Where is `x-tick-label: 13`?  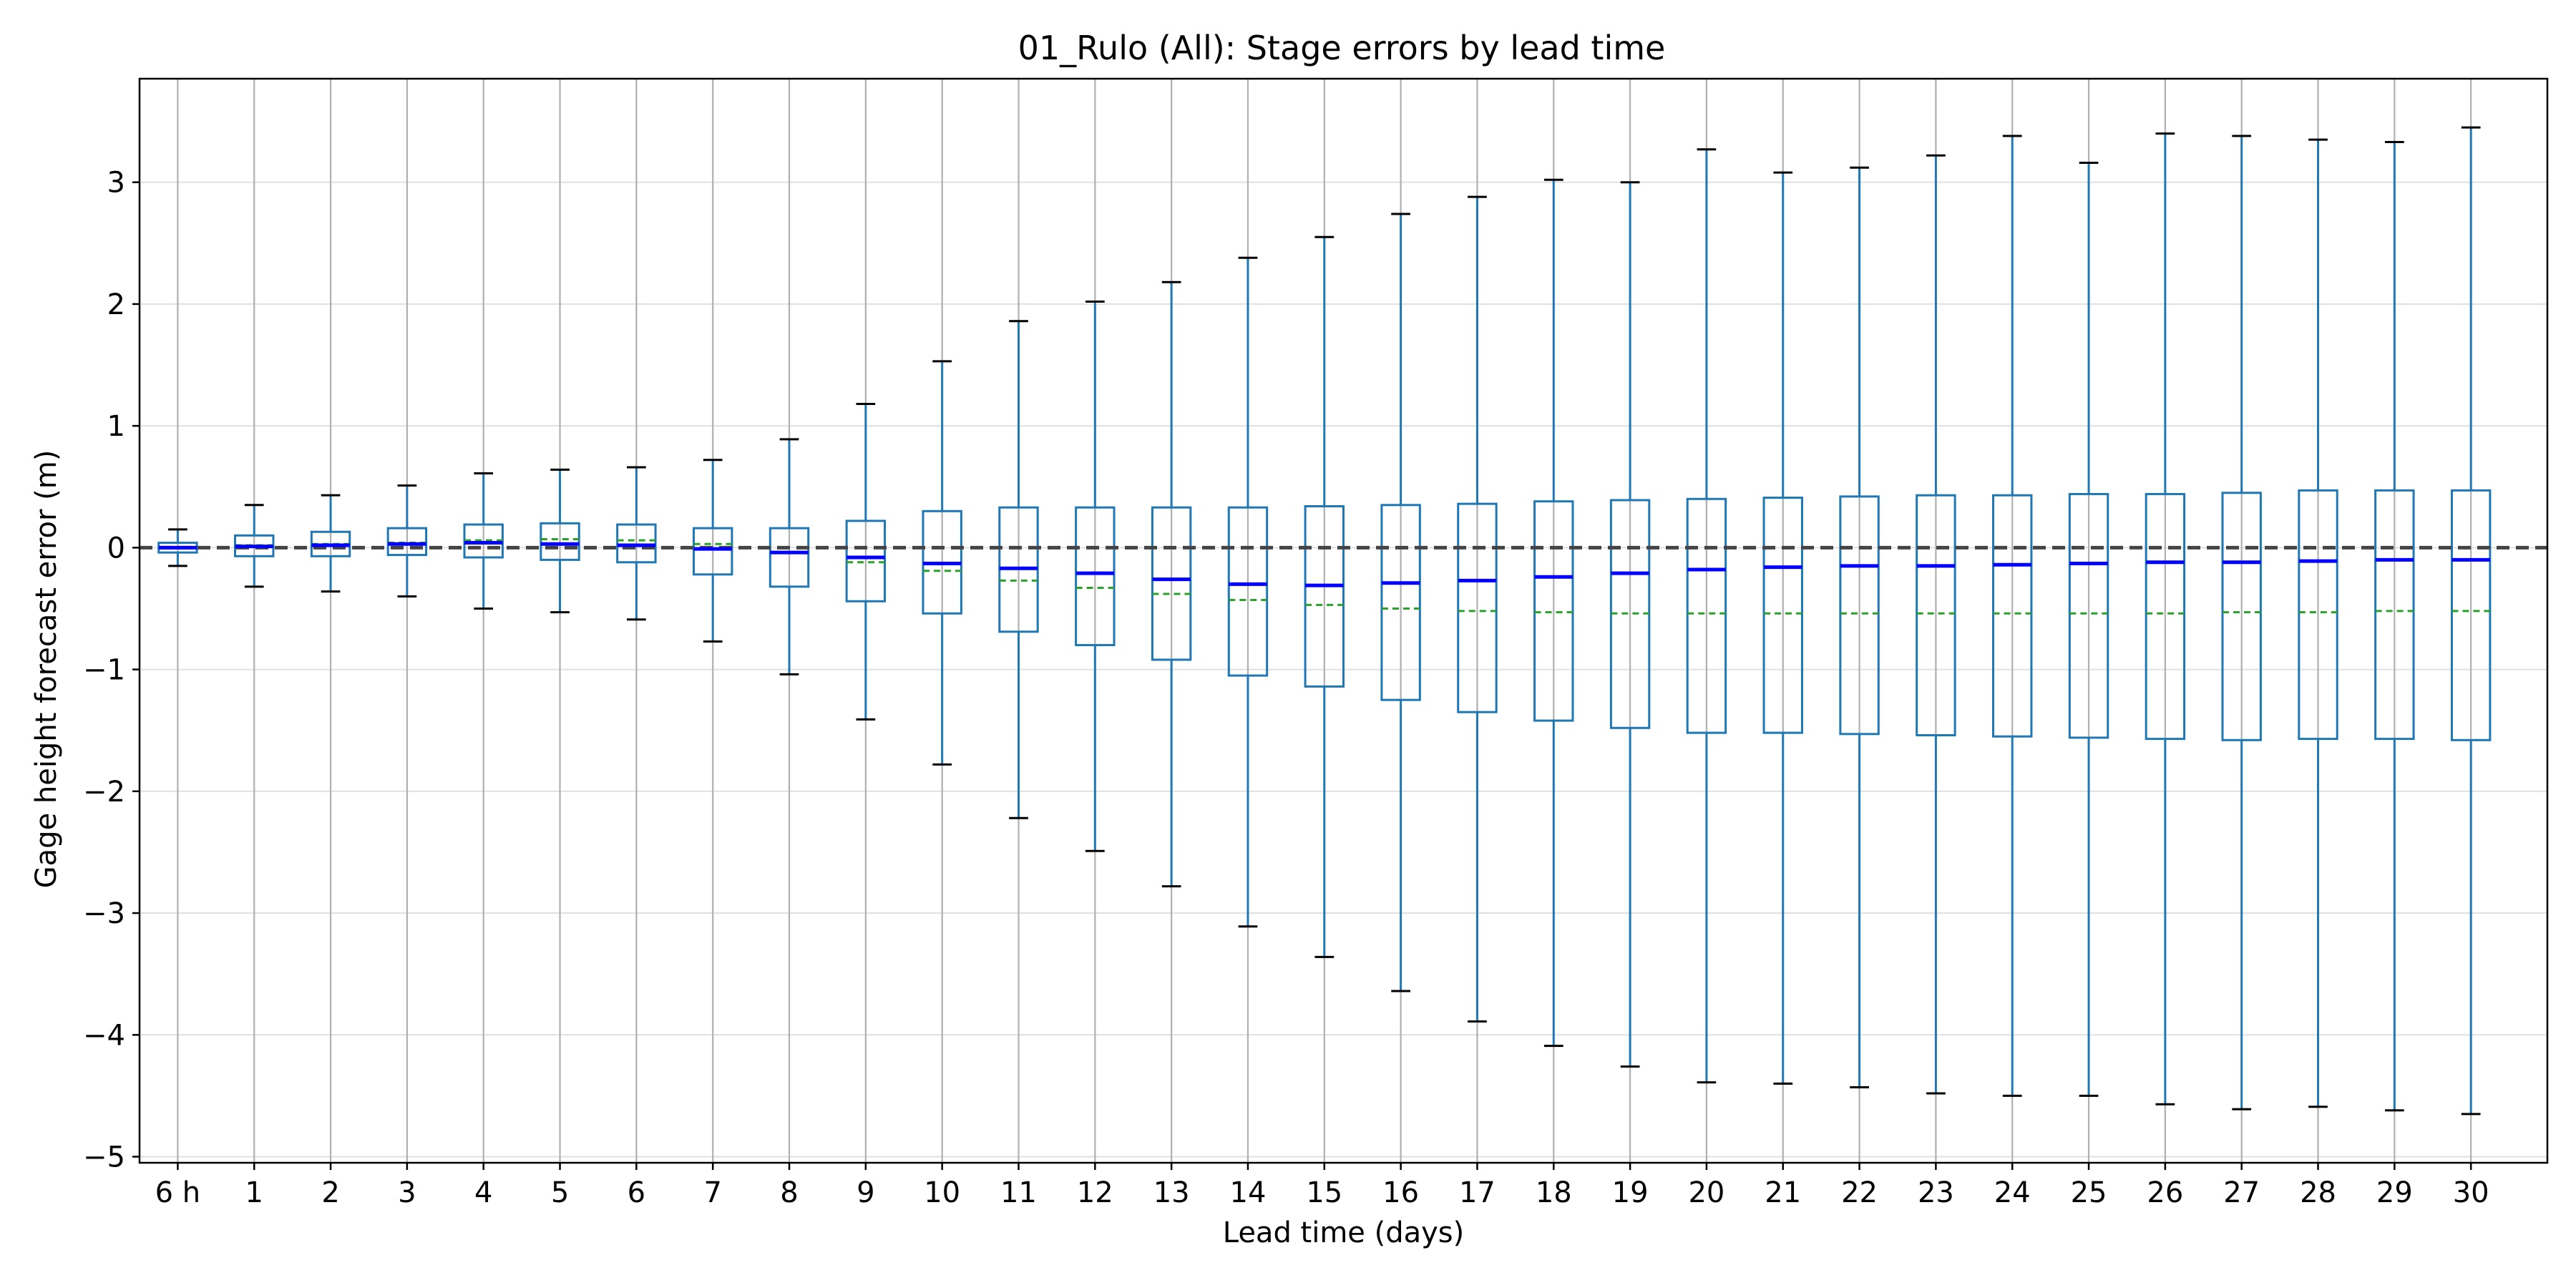 x-tick-label: 13 is located at coordinates (1171, 1192).